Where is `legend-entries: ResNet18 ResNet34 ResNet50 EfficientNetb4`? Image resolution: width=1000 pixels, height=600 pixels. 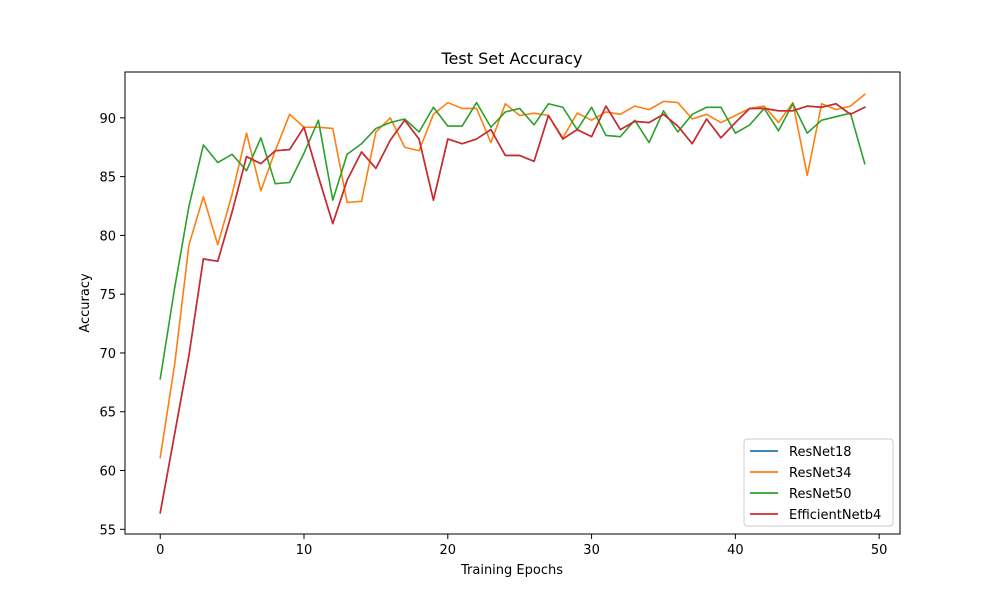 legend-entries: ResNet18 ResNet34 ResNet50 EfficientNetb4 is located at coordinates (815, 484).